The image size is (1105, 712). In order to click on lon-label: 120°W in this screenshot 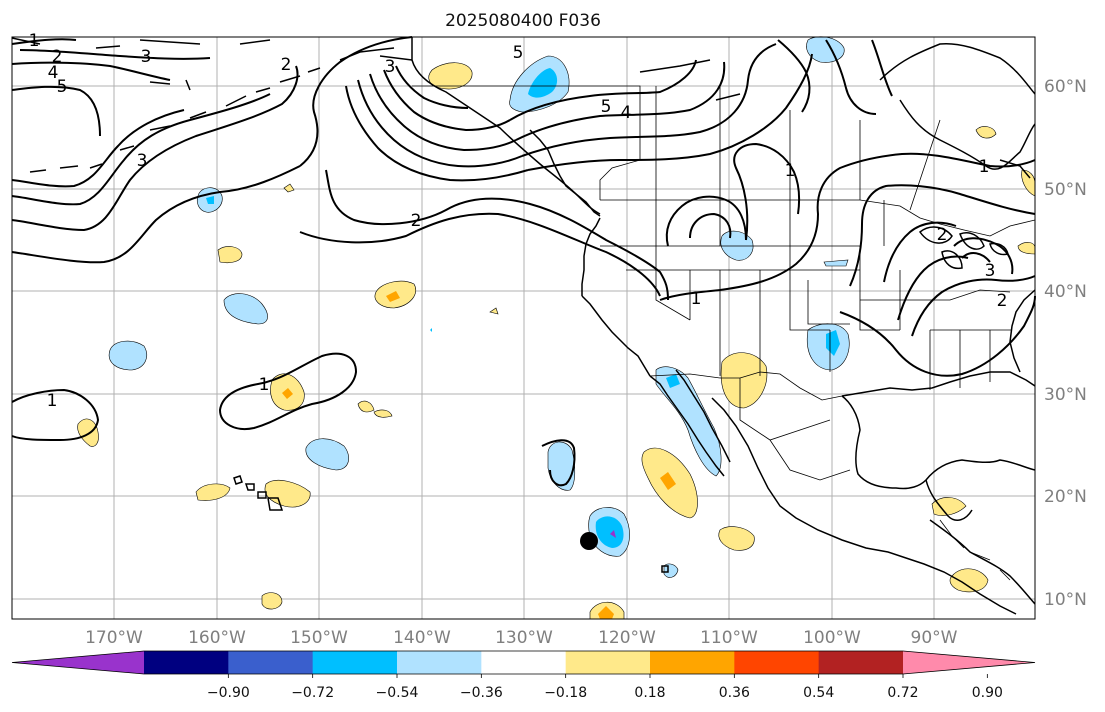, I will do `click(627, 638)`.